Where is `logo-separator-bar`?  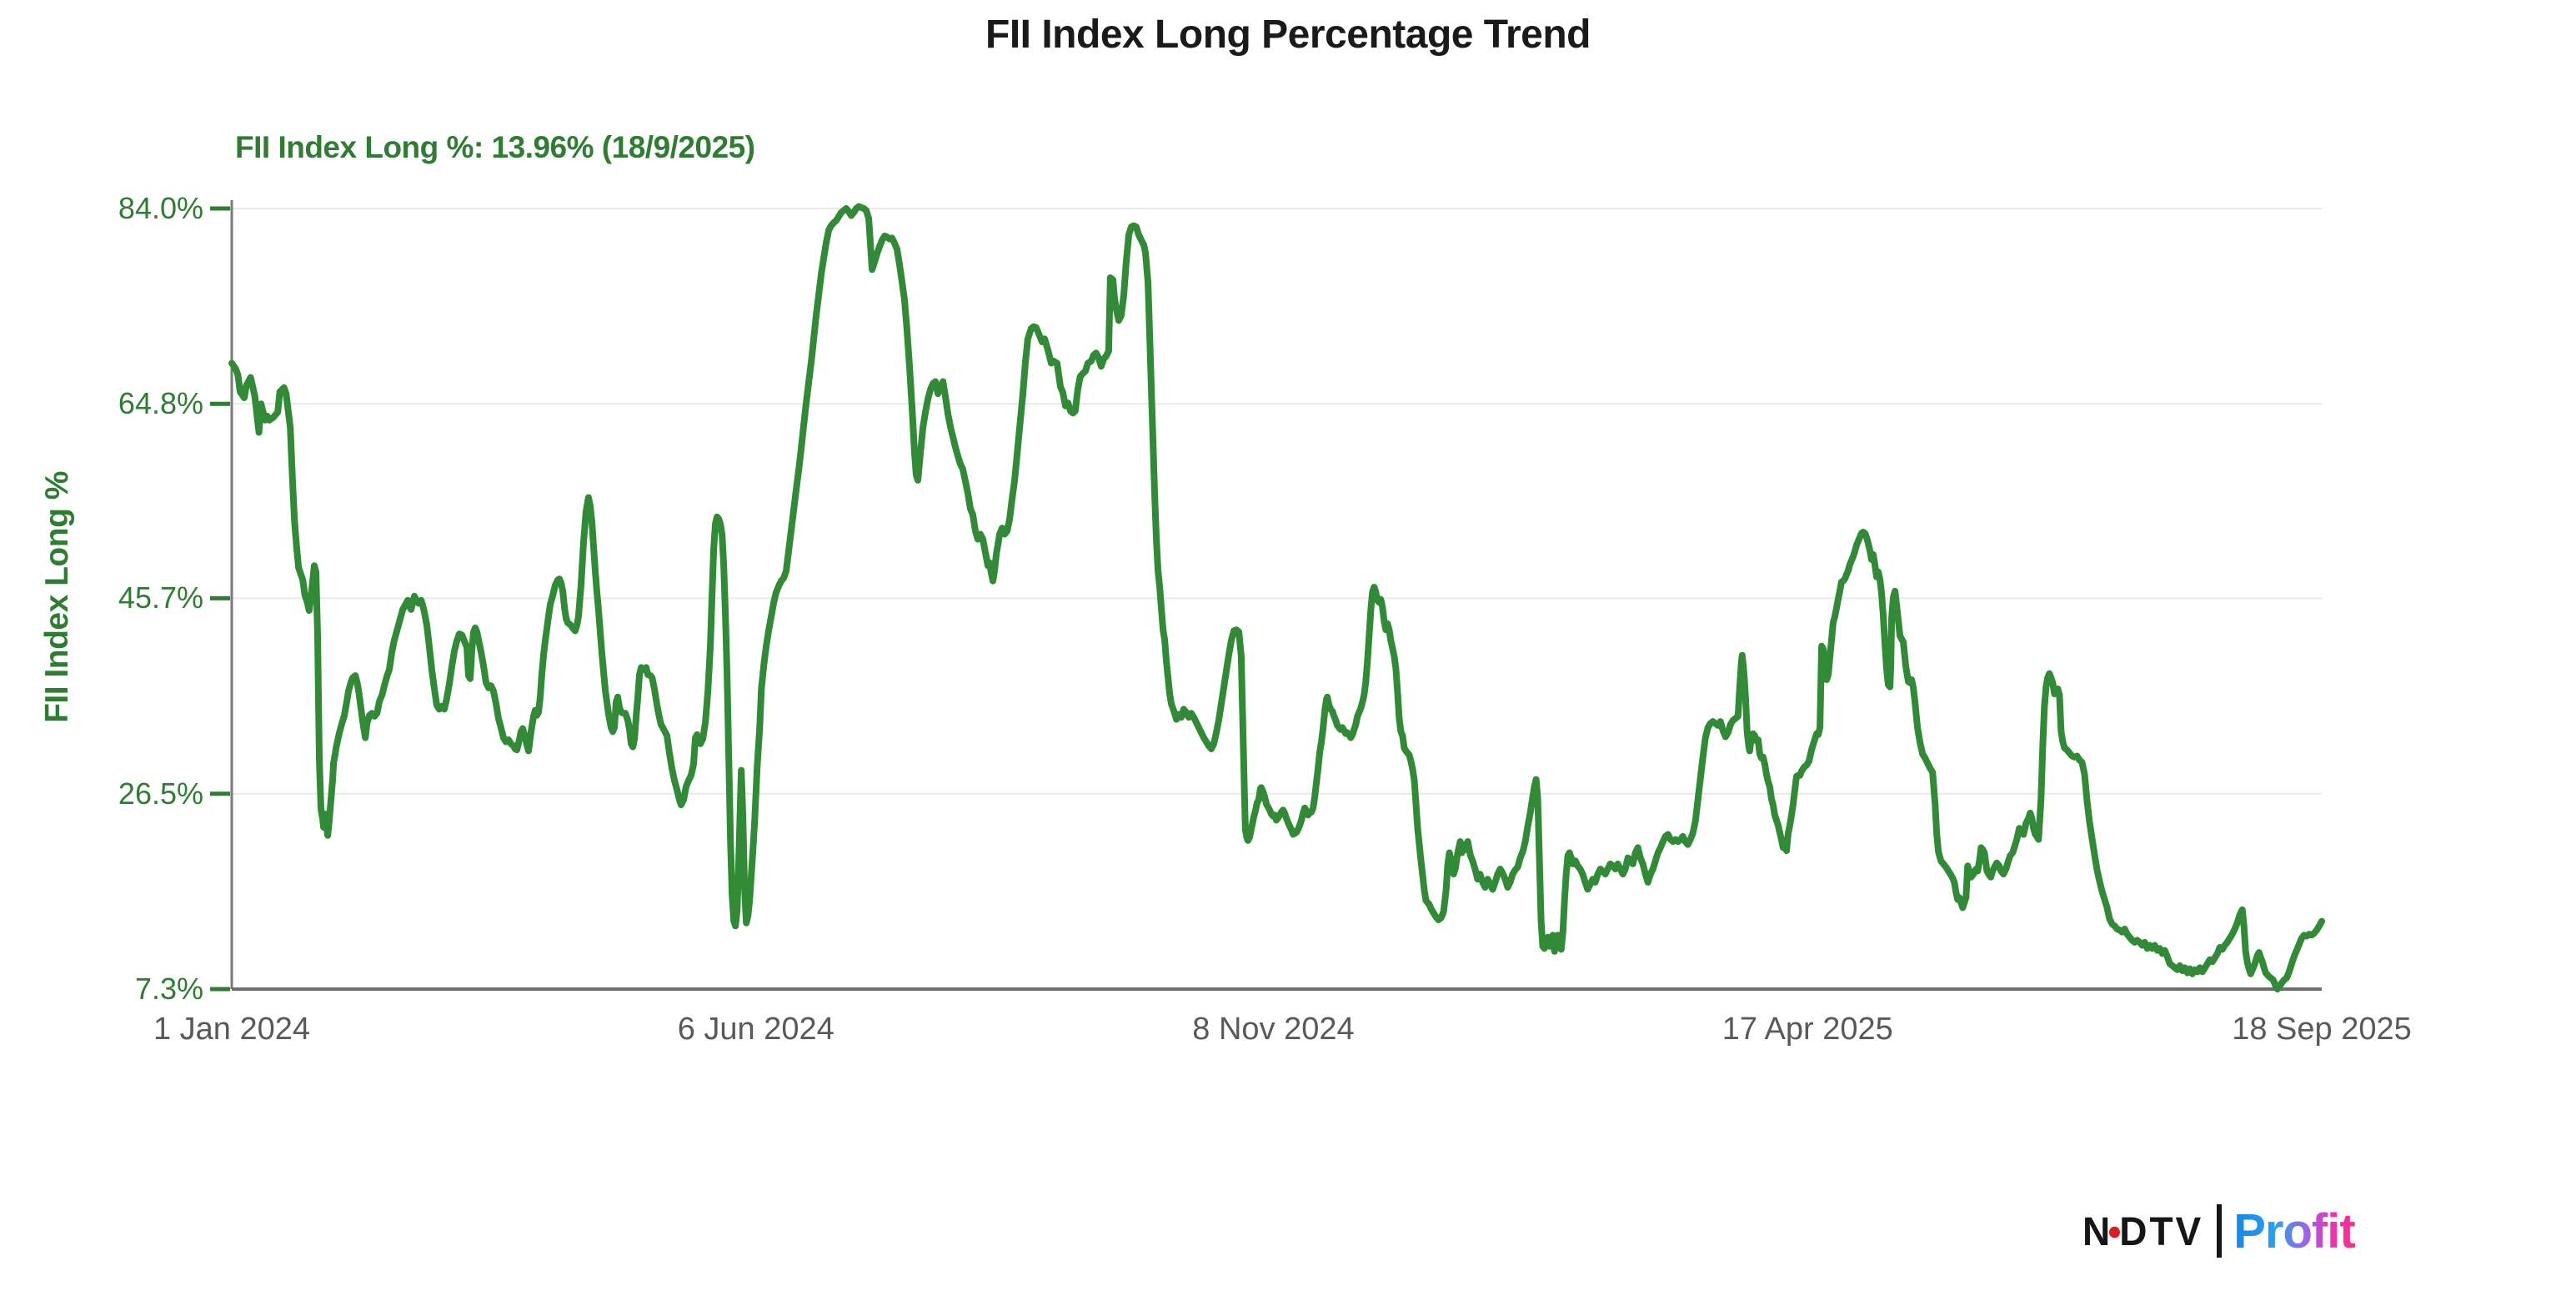
logo-separator-bar is located at coordinates (2220, 1231).